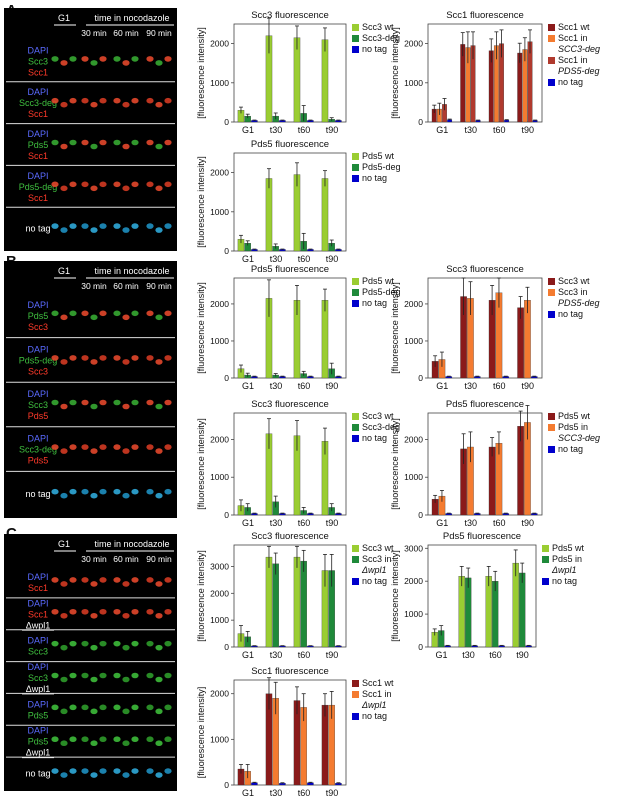  Describe the element at coordinates (579, 438) in the screenshot. I see `legend-label: SCC3-deg` at that location.